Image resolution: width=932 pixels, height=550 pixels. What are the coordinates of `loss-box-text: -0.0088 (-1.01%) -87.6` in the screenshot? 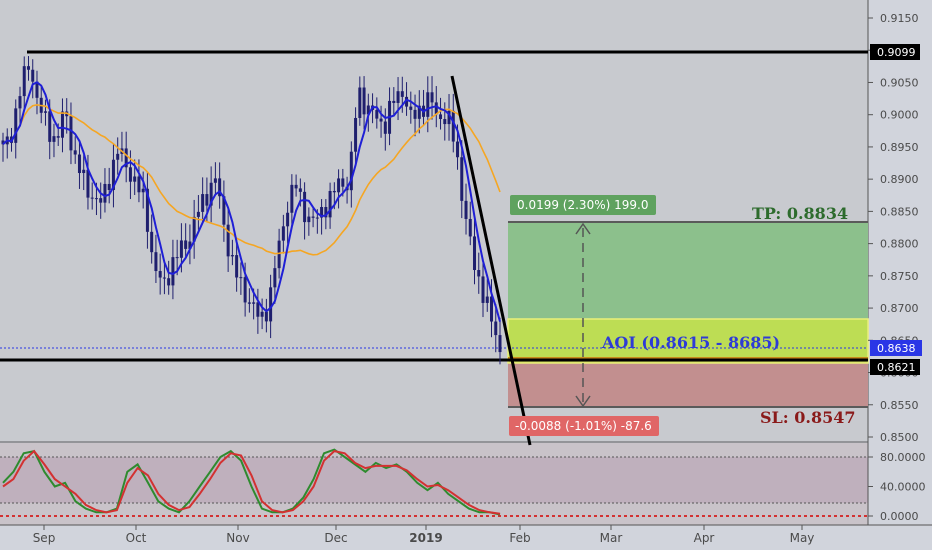 It's located at (583, 426).